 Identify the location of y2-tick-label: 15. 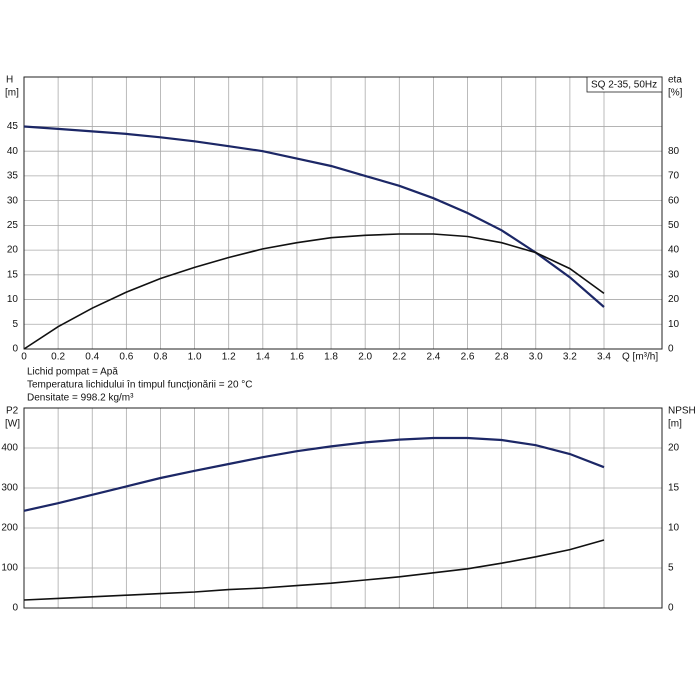
(674, 488).